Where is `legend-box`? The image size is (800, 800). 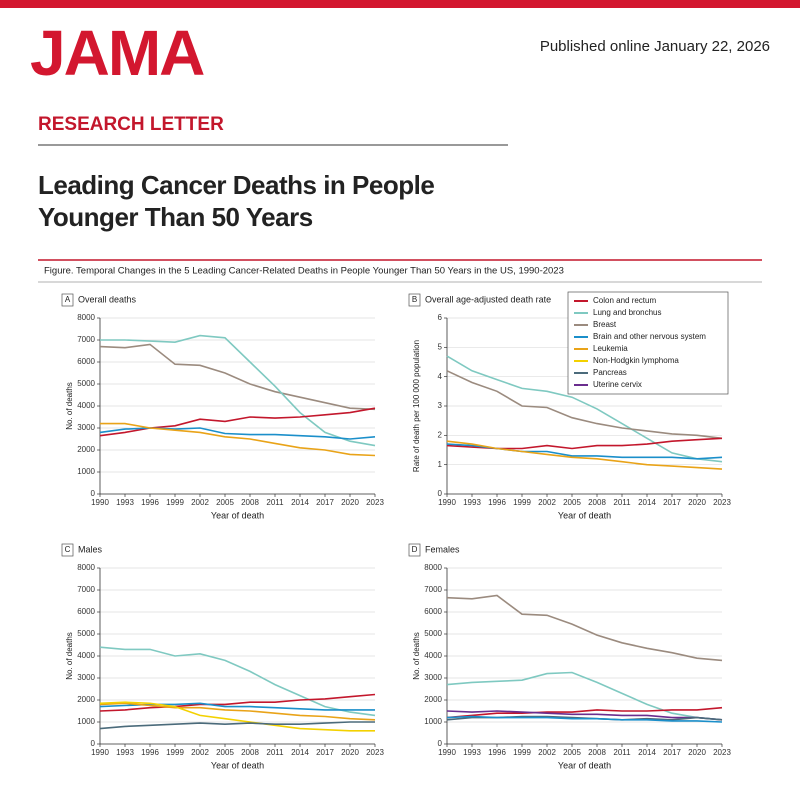 legend-box is located at coordinates (648, 343).